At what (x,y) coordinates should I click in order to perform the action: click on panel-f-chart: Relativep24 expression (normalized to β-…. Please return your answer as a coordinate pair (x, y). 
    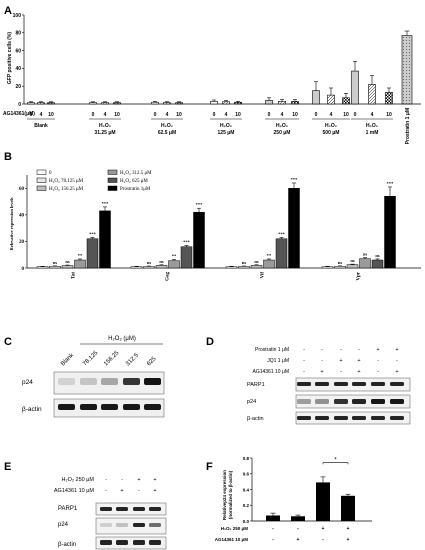
    Looking at the image, I should click on (293, 499).